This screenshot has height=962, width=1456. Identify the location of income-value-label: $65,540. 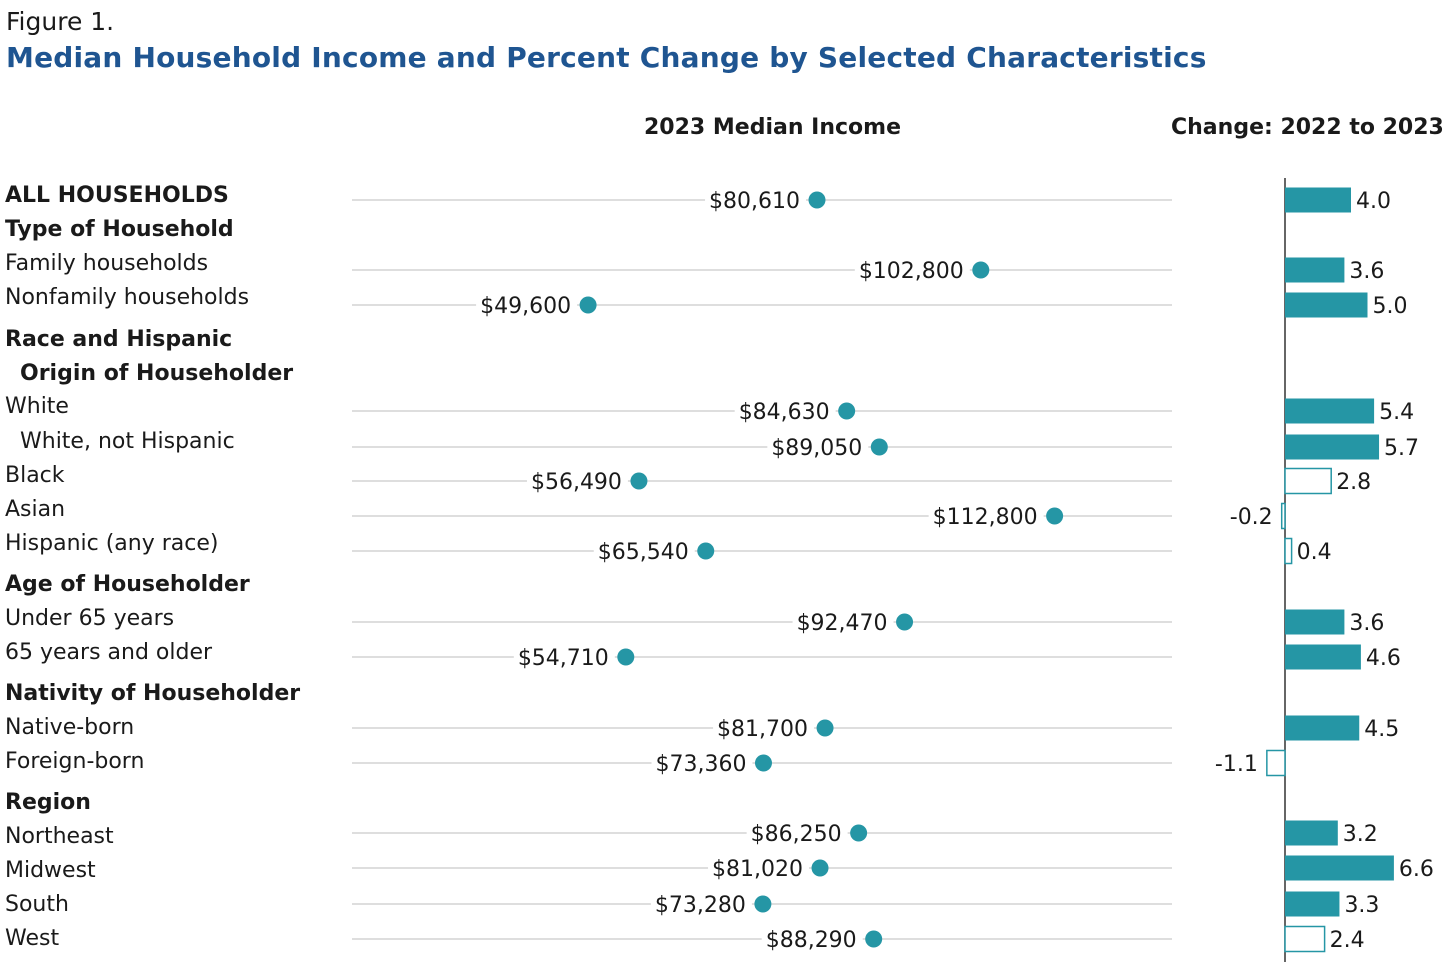
(643, 552).